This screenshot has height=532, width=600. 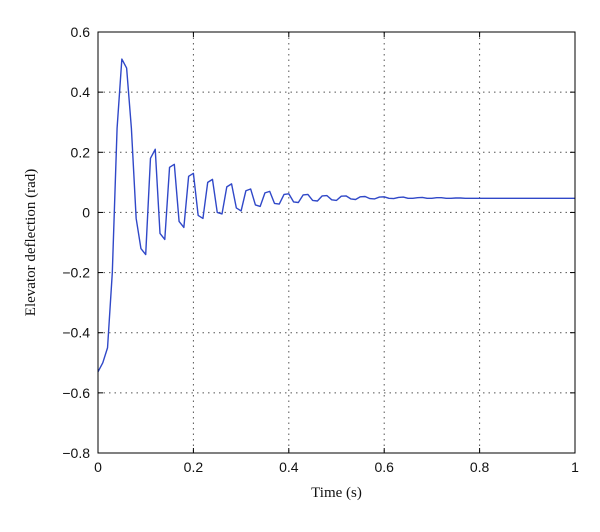 What do you see at coordinates (336, 467) in the screenshot?
I see `x-tick-labels: 0 0.2 0.4 0.6 0.8 1` at bounding box center [336, 467].